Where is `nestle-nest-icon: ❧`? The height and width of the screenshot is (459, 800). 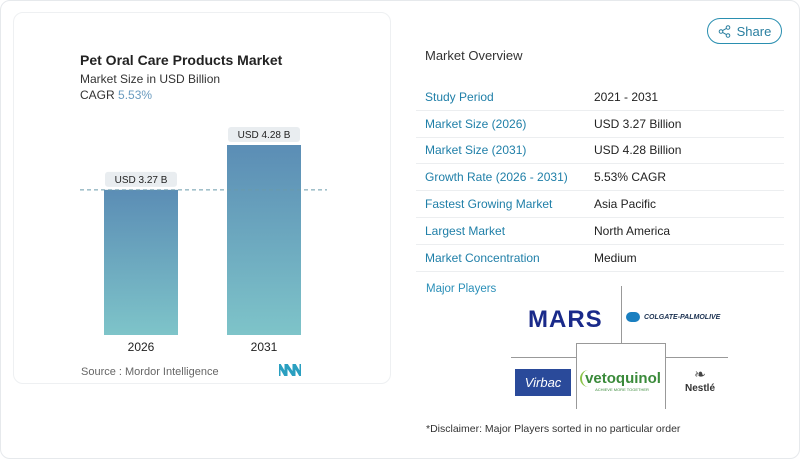
nestle-nest-icon: ❧ is located at coordinates (700, 374).